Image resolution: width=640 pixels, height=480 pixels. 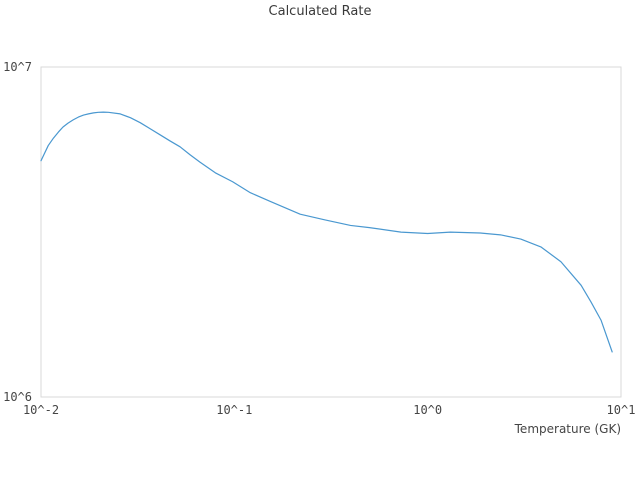 I want to click on chart-title: Calculated Rate, so click(x=320, y=11).